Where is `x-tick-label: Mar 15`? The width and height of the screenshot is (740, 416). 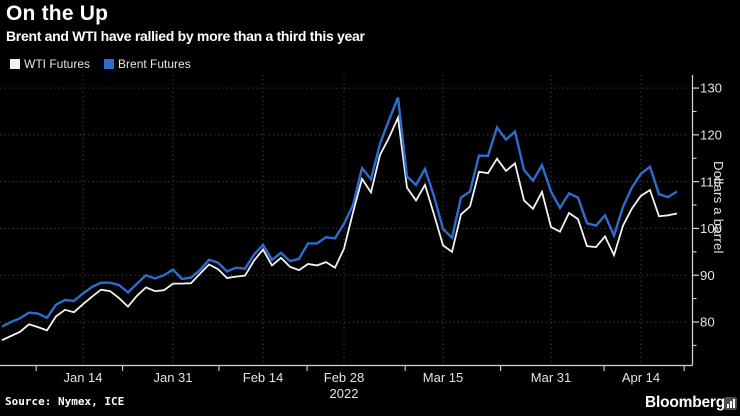 x-tick-label: Mar 15 is located at coordinates (443, 377).